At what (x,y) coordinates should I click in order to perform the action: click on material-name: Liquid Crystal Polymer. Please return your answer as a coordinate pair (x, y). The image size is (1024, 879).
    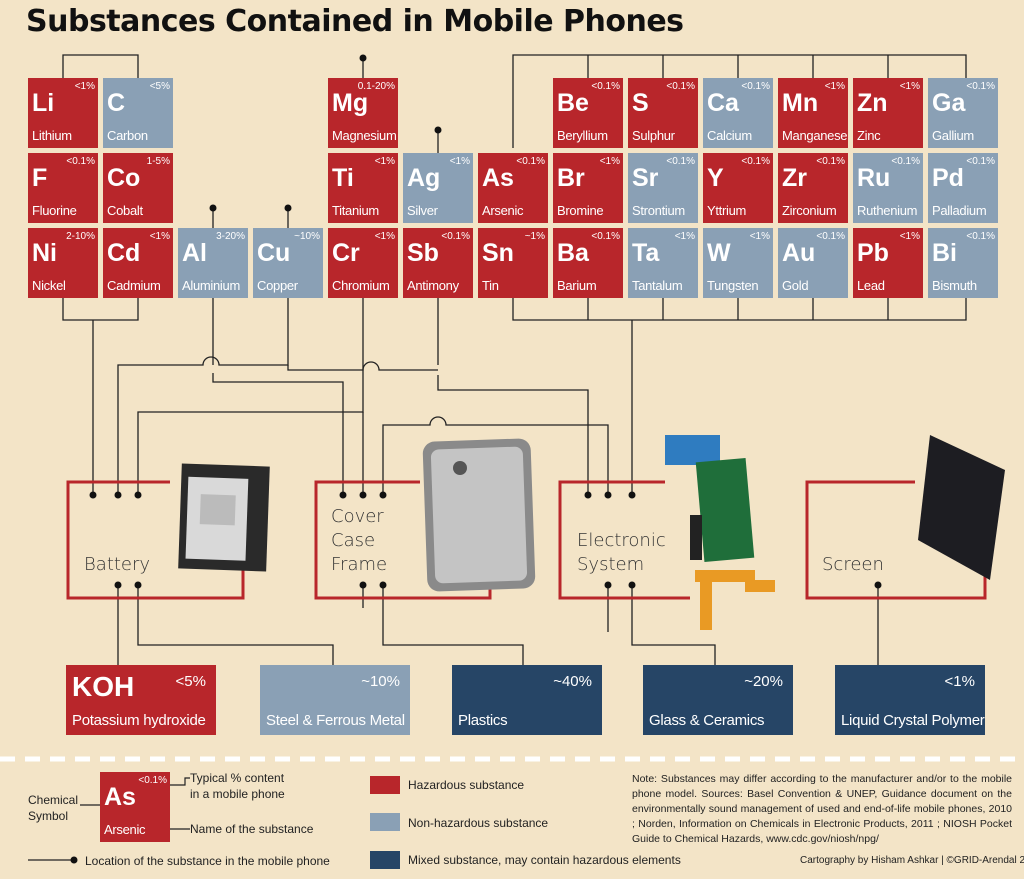
    Looking at the image, I should click on (913, 720).